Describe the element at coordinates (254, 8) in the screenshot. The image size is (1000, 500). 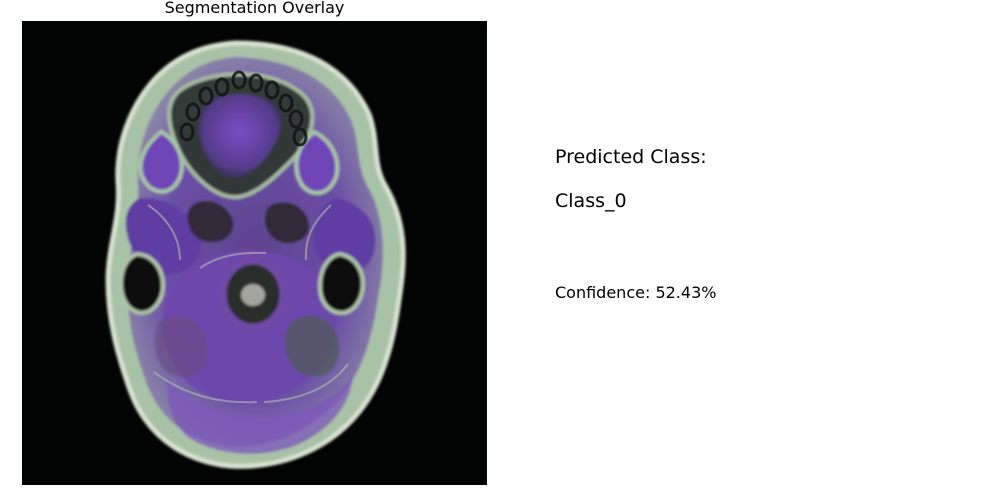
I see `figure-title: Segmentation Overlay` at that location.